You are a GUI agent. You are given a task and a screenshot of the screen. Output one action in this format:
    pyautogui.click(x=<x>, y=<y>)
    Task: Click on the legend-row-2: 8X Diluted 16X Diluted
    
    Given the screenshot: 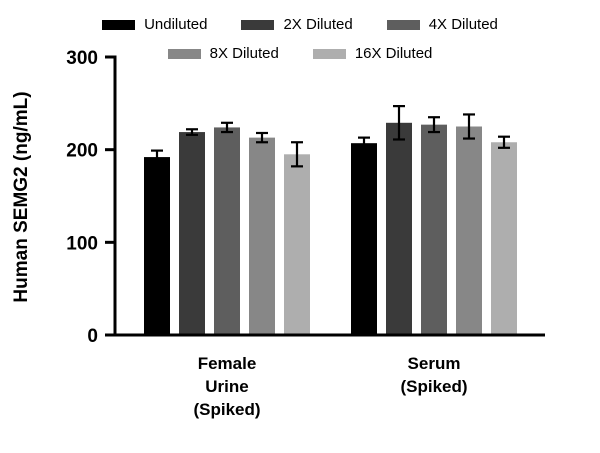 What is the action you would take?
    pyautogui.click(x=300, y=53)
    